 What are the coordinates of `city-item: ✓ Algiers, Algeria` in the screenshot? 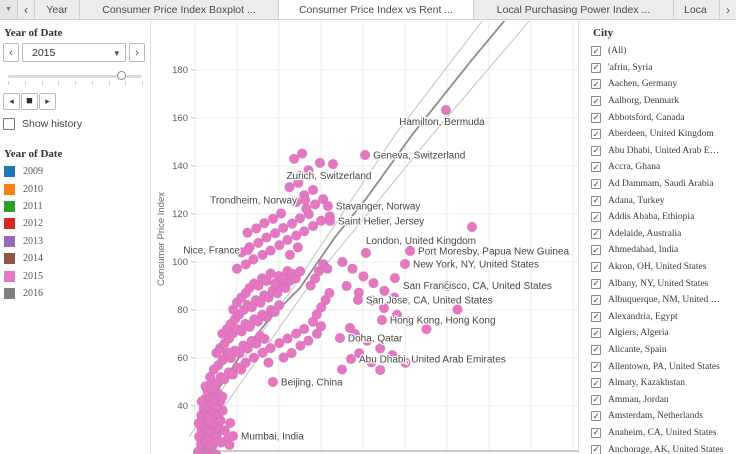 It's located at (657, 333).